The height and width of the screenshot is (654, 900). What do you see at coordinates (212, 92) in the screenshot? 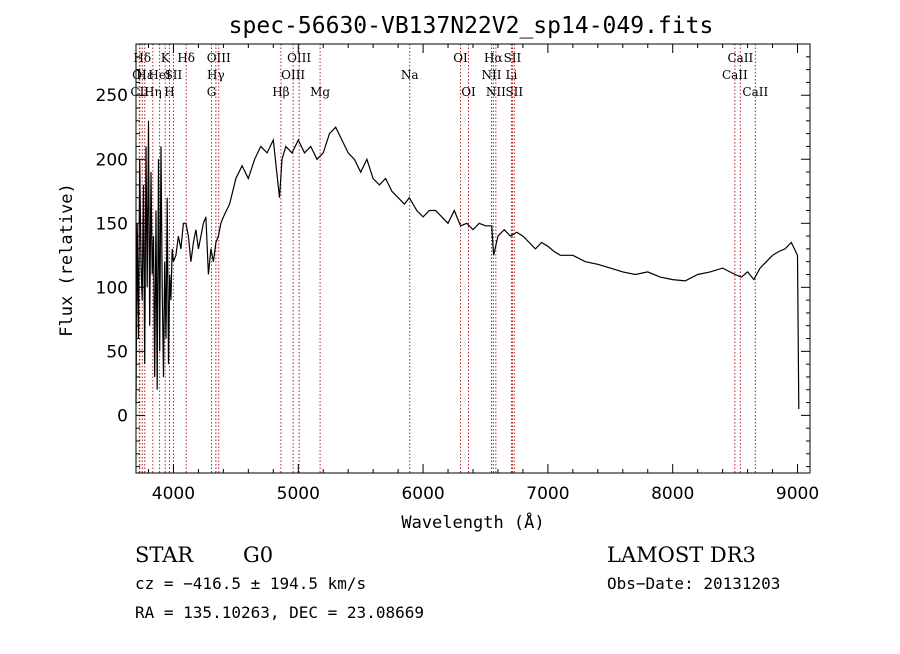
I see `line-marker-label: G` at bounding box center [212, 92].